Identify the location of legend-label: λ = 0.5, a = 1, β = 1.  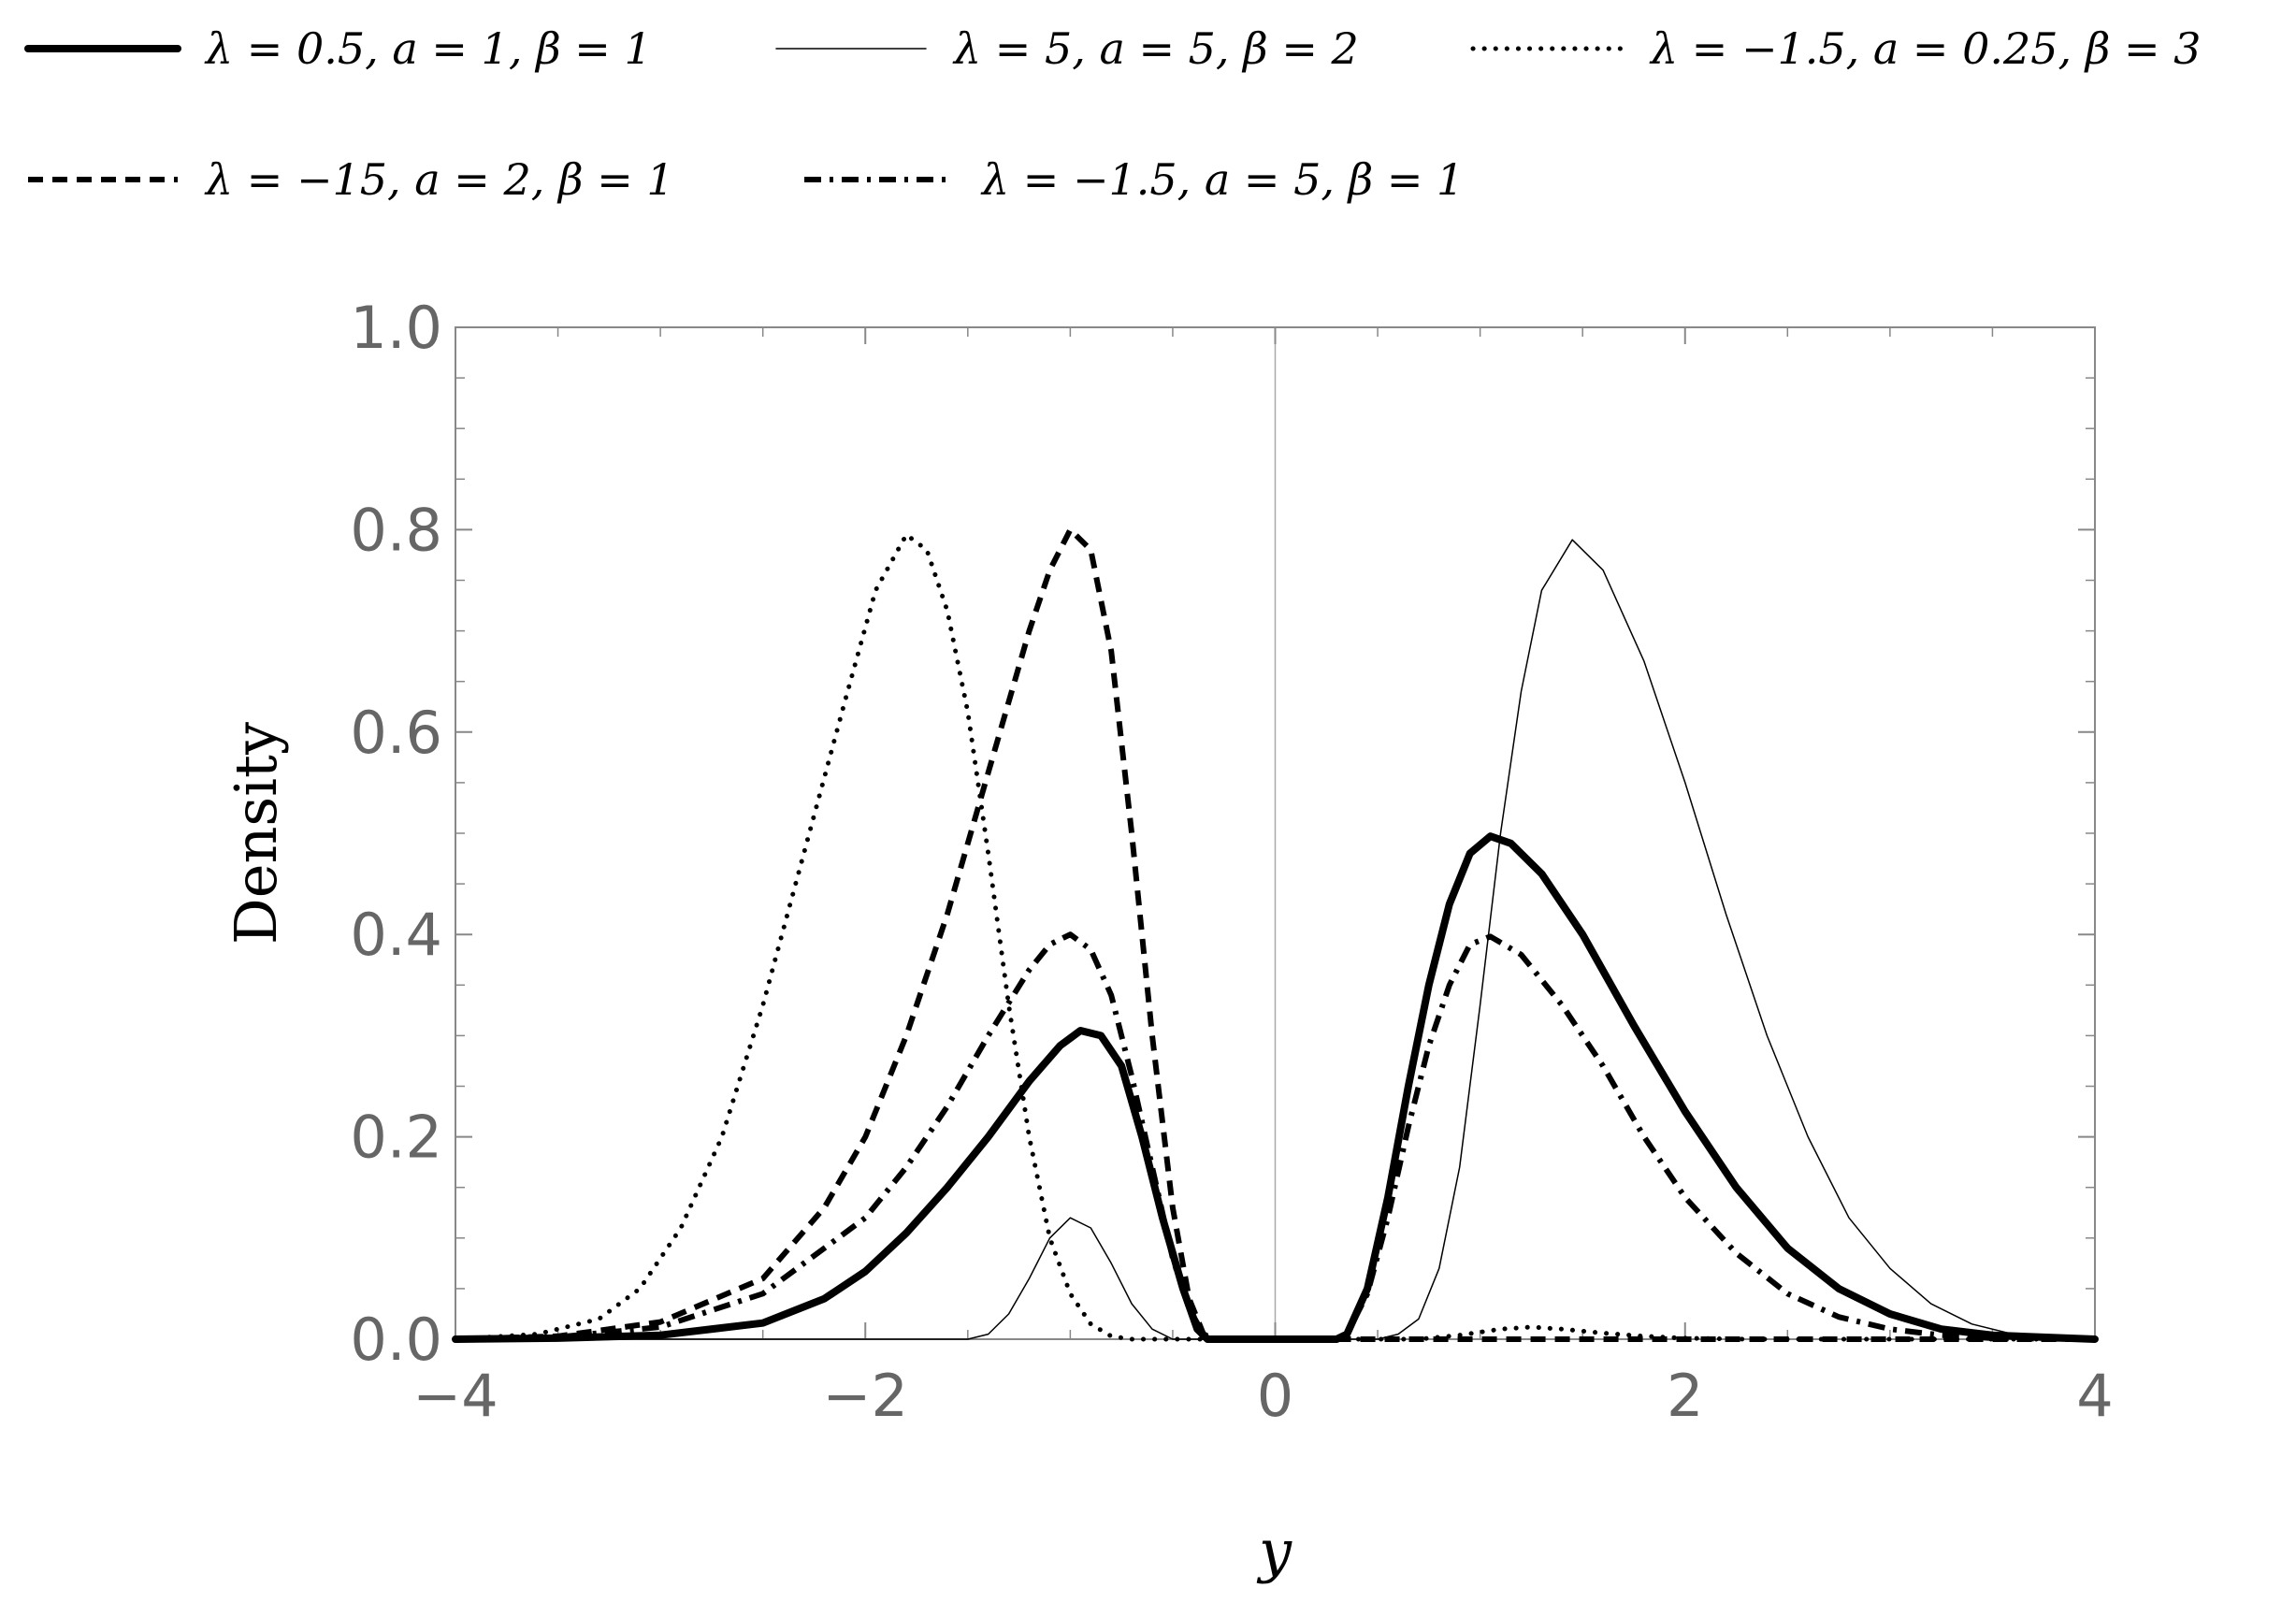
(428, 48).